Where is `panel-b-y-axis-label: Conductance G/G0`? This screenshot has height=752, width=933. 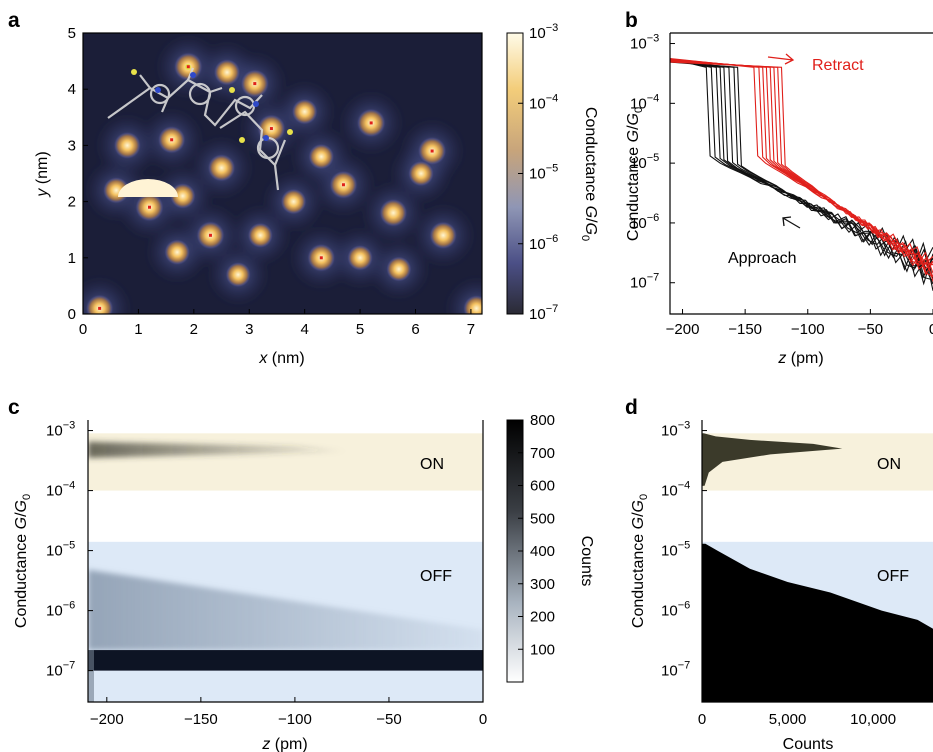
panel-b-y-axis-label: Conductance G/G0 is located at coordinates (635, 174).